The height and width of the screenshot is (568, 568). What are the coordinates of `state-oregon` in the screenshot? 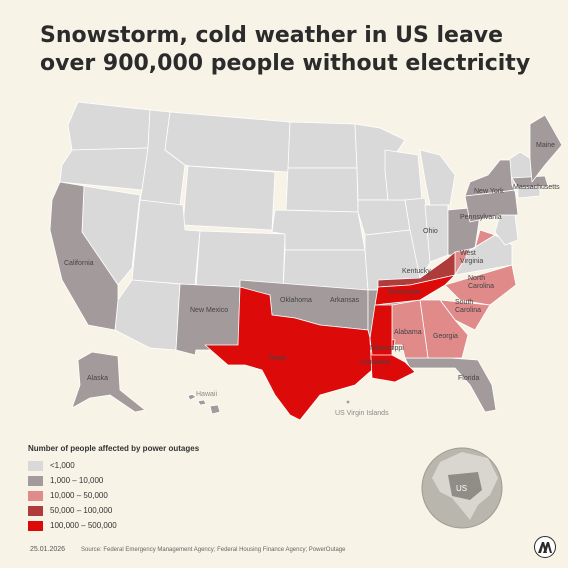 It's located at (104, 169).